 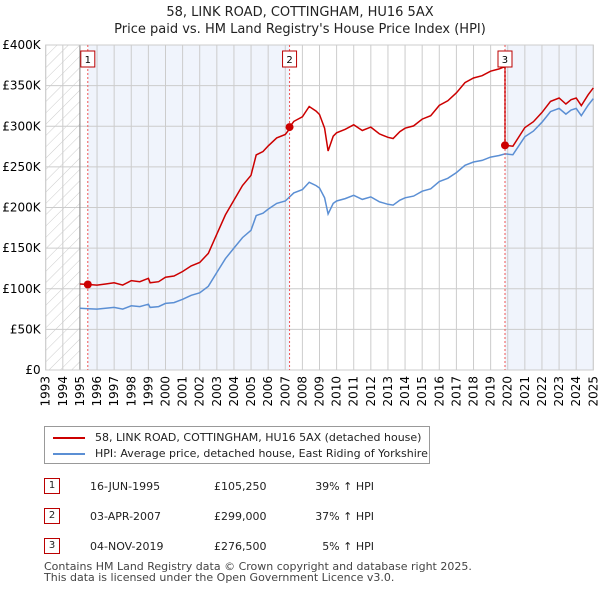 What do you see at coordinates (52, 516) in the screenshot?
I see `sale-number: 2` at bounding box center [52, 516].